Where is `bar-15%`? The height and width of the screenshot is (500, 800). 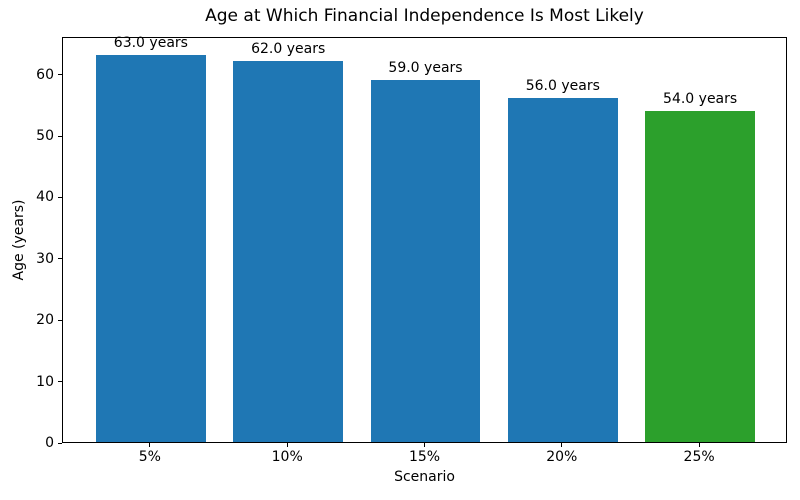 bar-15% is located at coordinates (425, 260).